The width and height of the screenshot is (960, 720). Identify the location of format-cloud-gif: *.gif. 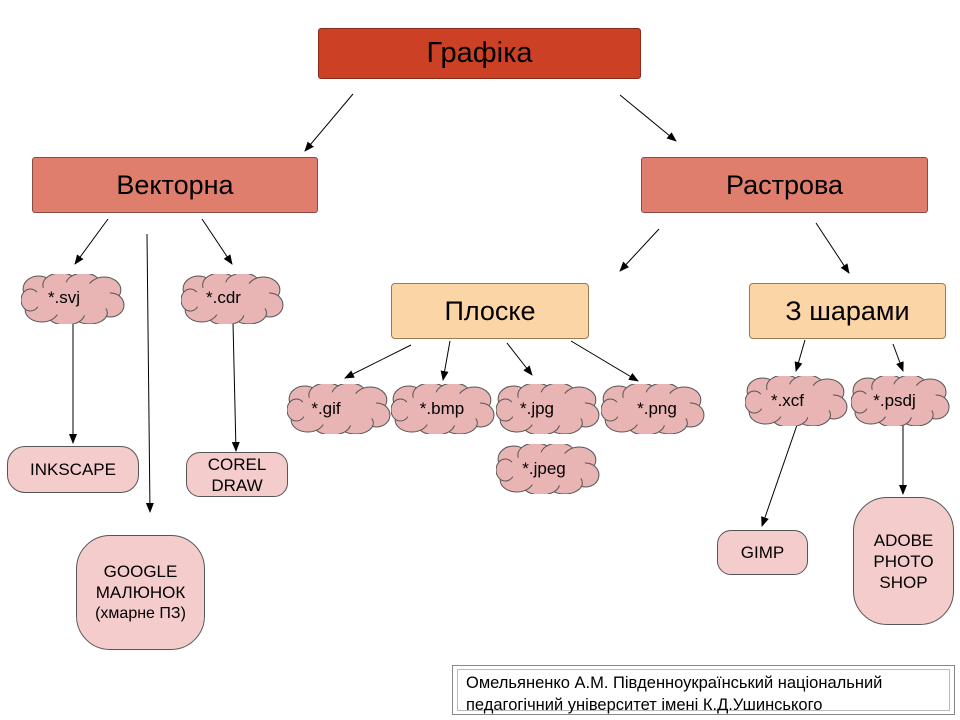
(339, 409).